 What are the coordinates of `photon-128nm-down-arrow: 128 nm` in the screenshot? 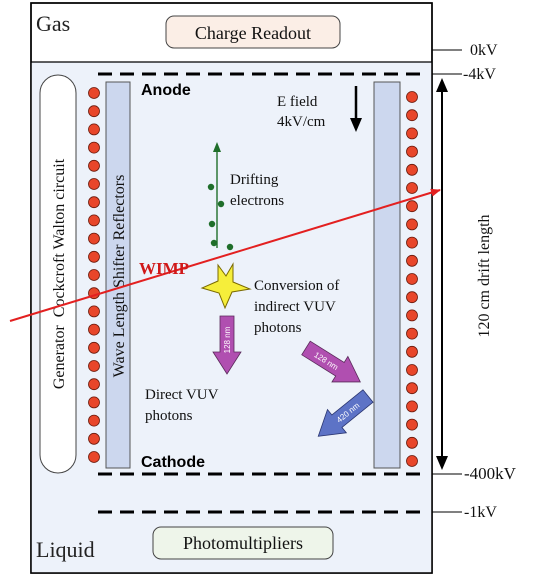 It's located at (227, 345).